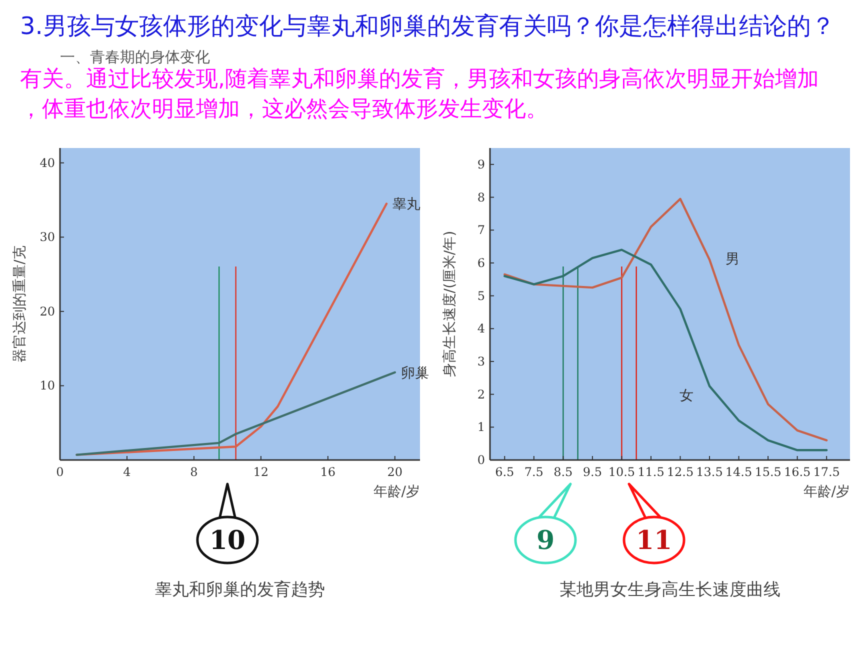 The width and height of the screenshot is (860, 645). What do you see at coordinates (654, 541) in the screenshot?
I see `text: 11` at bounding box center [654, 541].